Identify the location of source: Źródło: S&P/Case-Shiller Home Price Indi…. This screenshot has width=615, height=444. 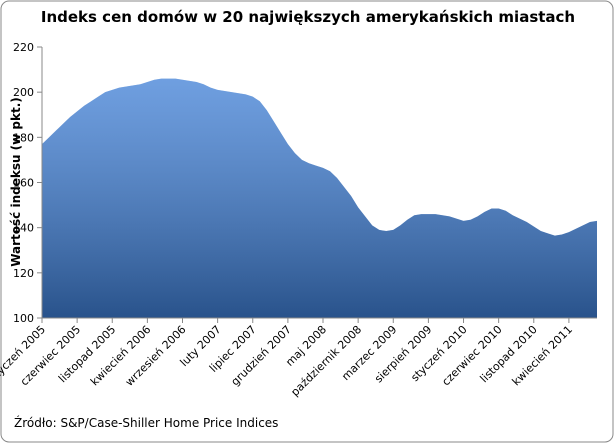
(146, 422).